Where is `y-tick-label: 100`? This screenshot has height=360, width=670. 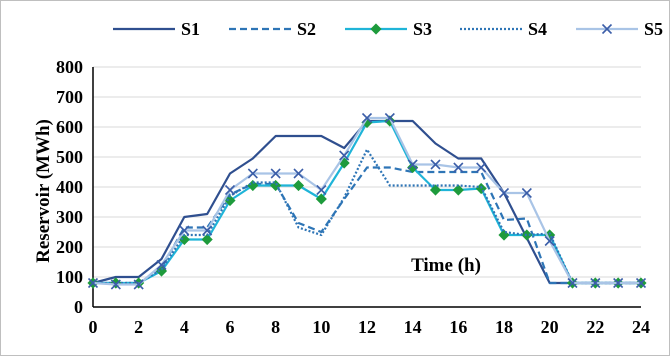 y-tick-label: 100 is located at coordinates (69, 277).